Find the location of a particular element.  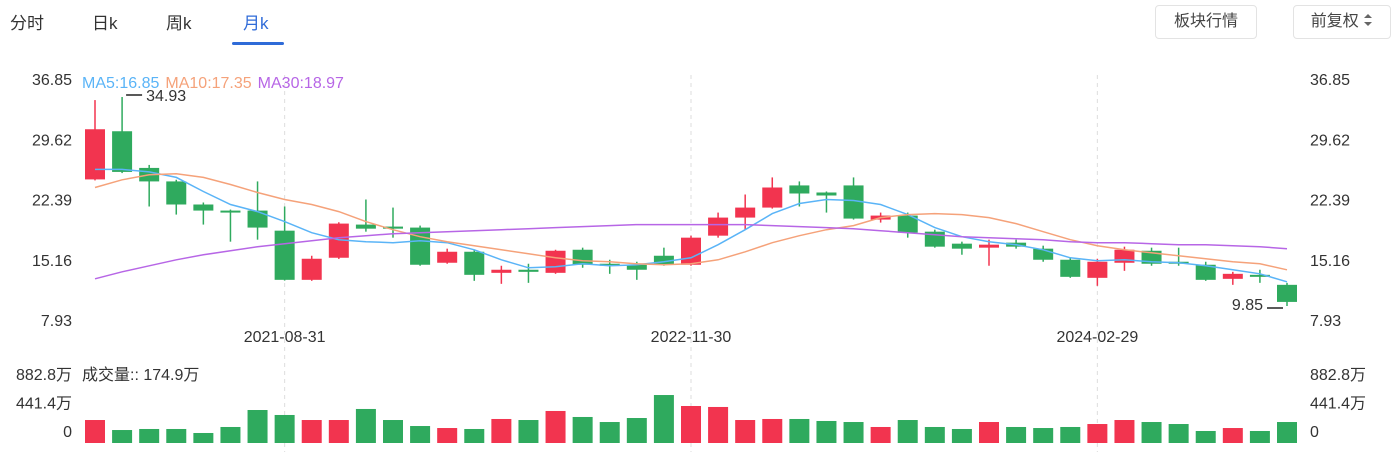

max-label: 34.93 is located at coordinates (166, 96).